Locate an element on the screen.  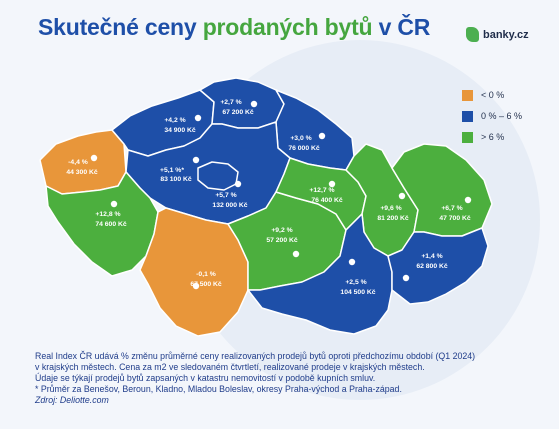
brand-logo: banky.cz is located at coordinates (497, 34).